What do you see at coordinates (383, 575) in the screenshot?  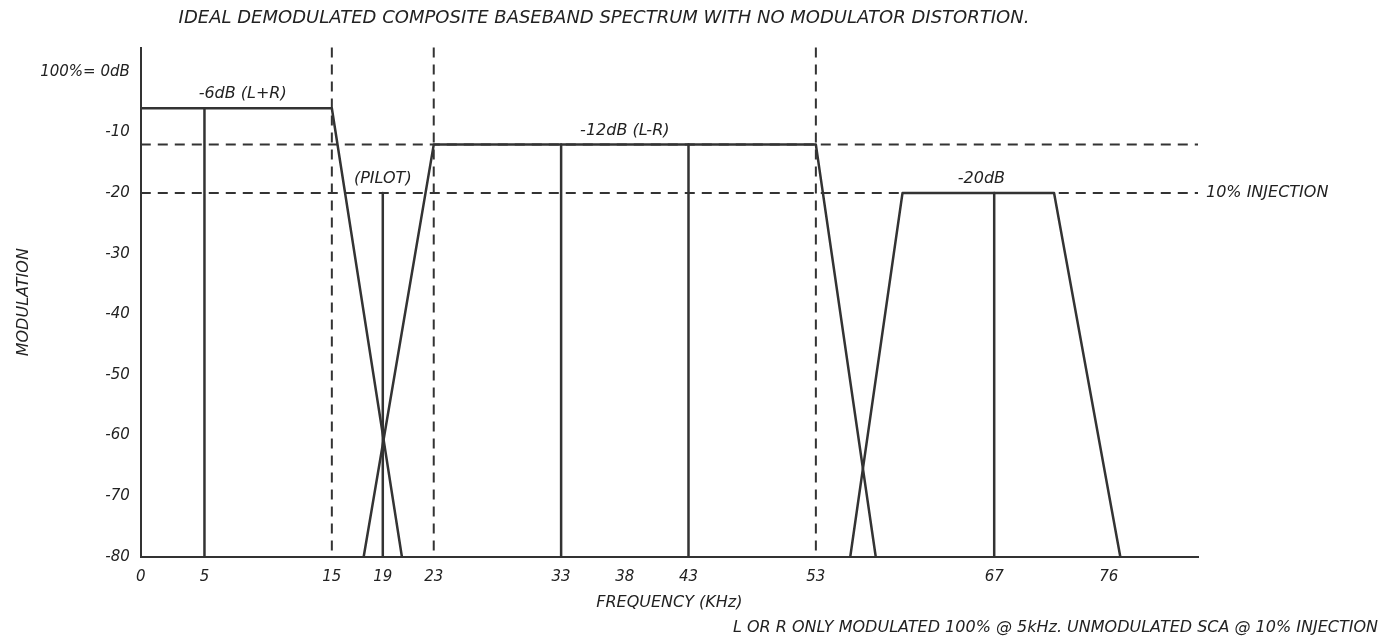 I see `x-tick-label: 19` at bounding box center [383, 575].